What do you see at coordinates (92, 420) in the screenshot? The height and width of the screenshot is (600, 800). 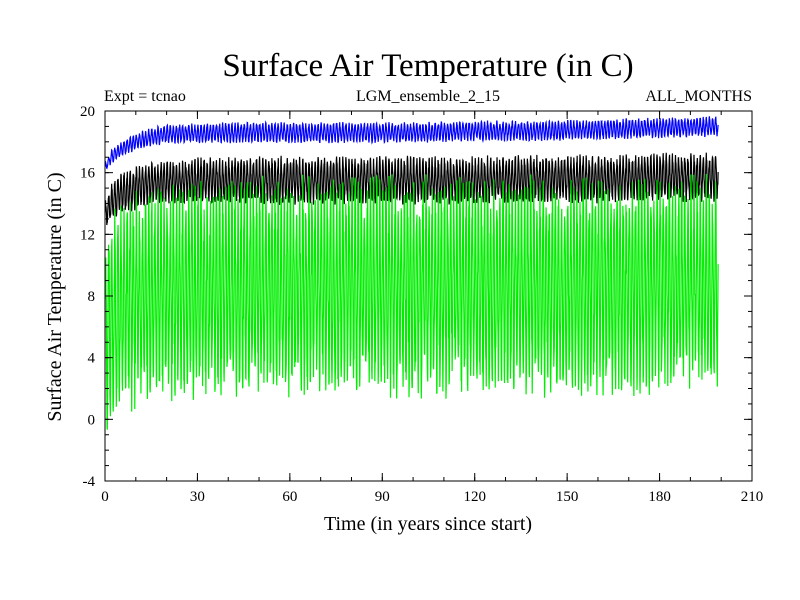 I see `y-tick-label: 0` at bounding box center [92, 420].